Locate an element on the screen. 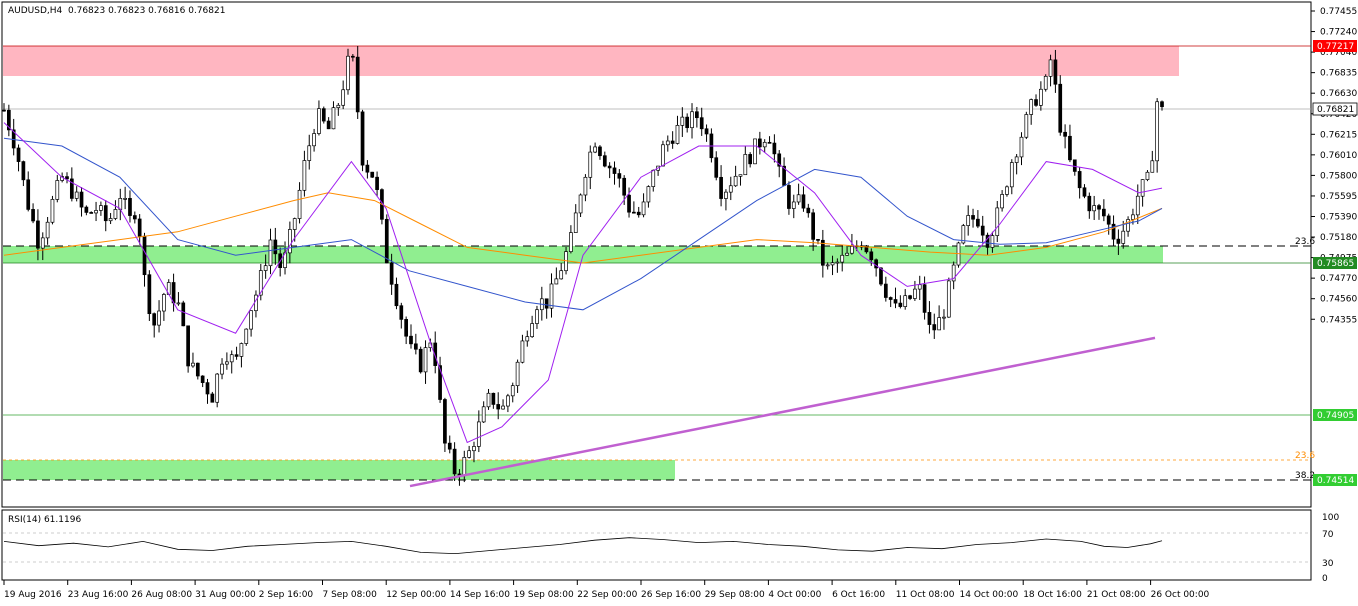 The height and width of the screenshot is (606, 1358). price-tick-label: 0.76215 is located at coordinates (1338, 135).